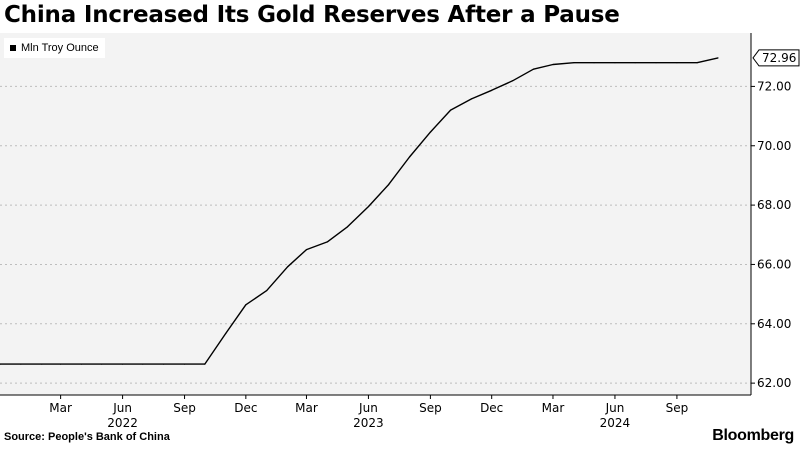  What do you see at coordinates (774, 264) in the screenshot?
I see `y-tick-label: 66.00` at bounding box center [774, 264].